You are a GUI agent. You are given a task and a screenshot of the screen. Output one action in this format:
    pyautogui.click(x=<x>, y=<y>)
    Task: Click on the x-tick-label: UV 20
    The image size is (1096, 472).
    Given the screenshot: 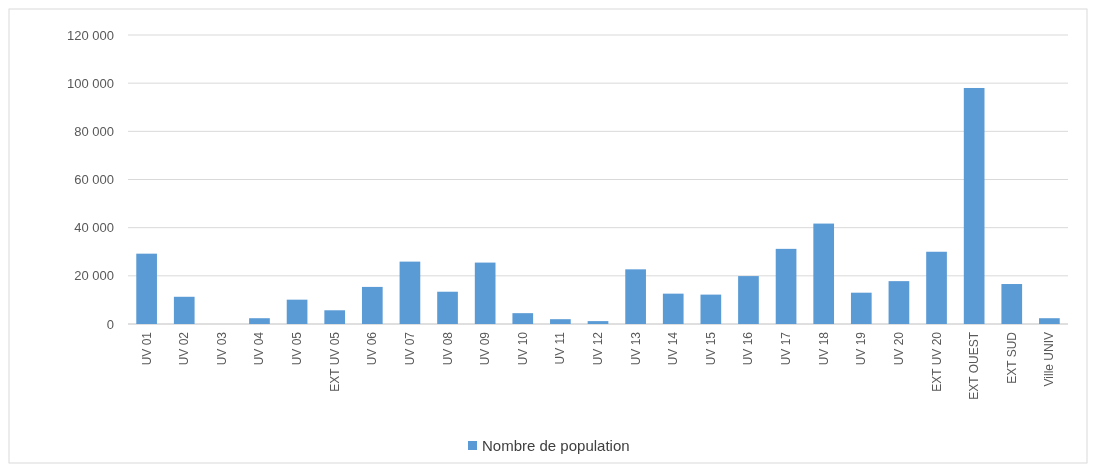 What is the action you would take?
    pyautogui.click(x=898, y=348)
    